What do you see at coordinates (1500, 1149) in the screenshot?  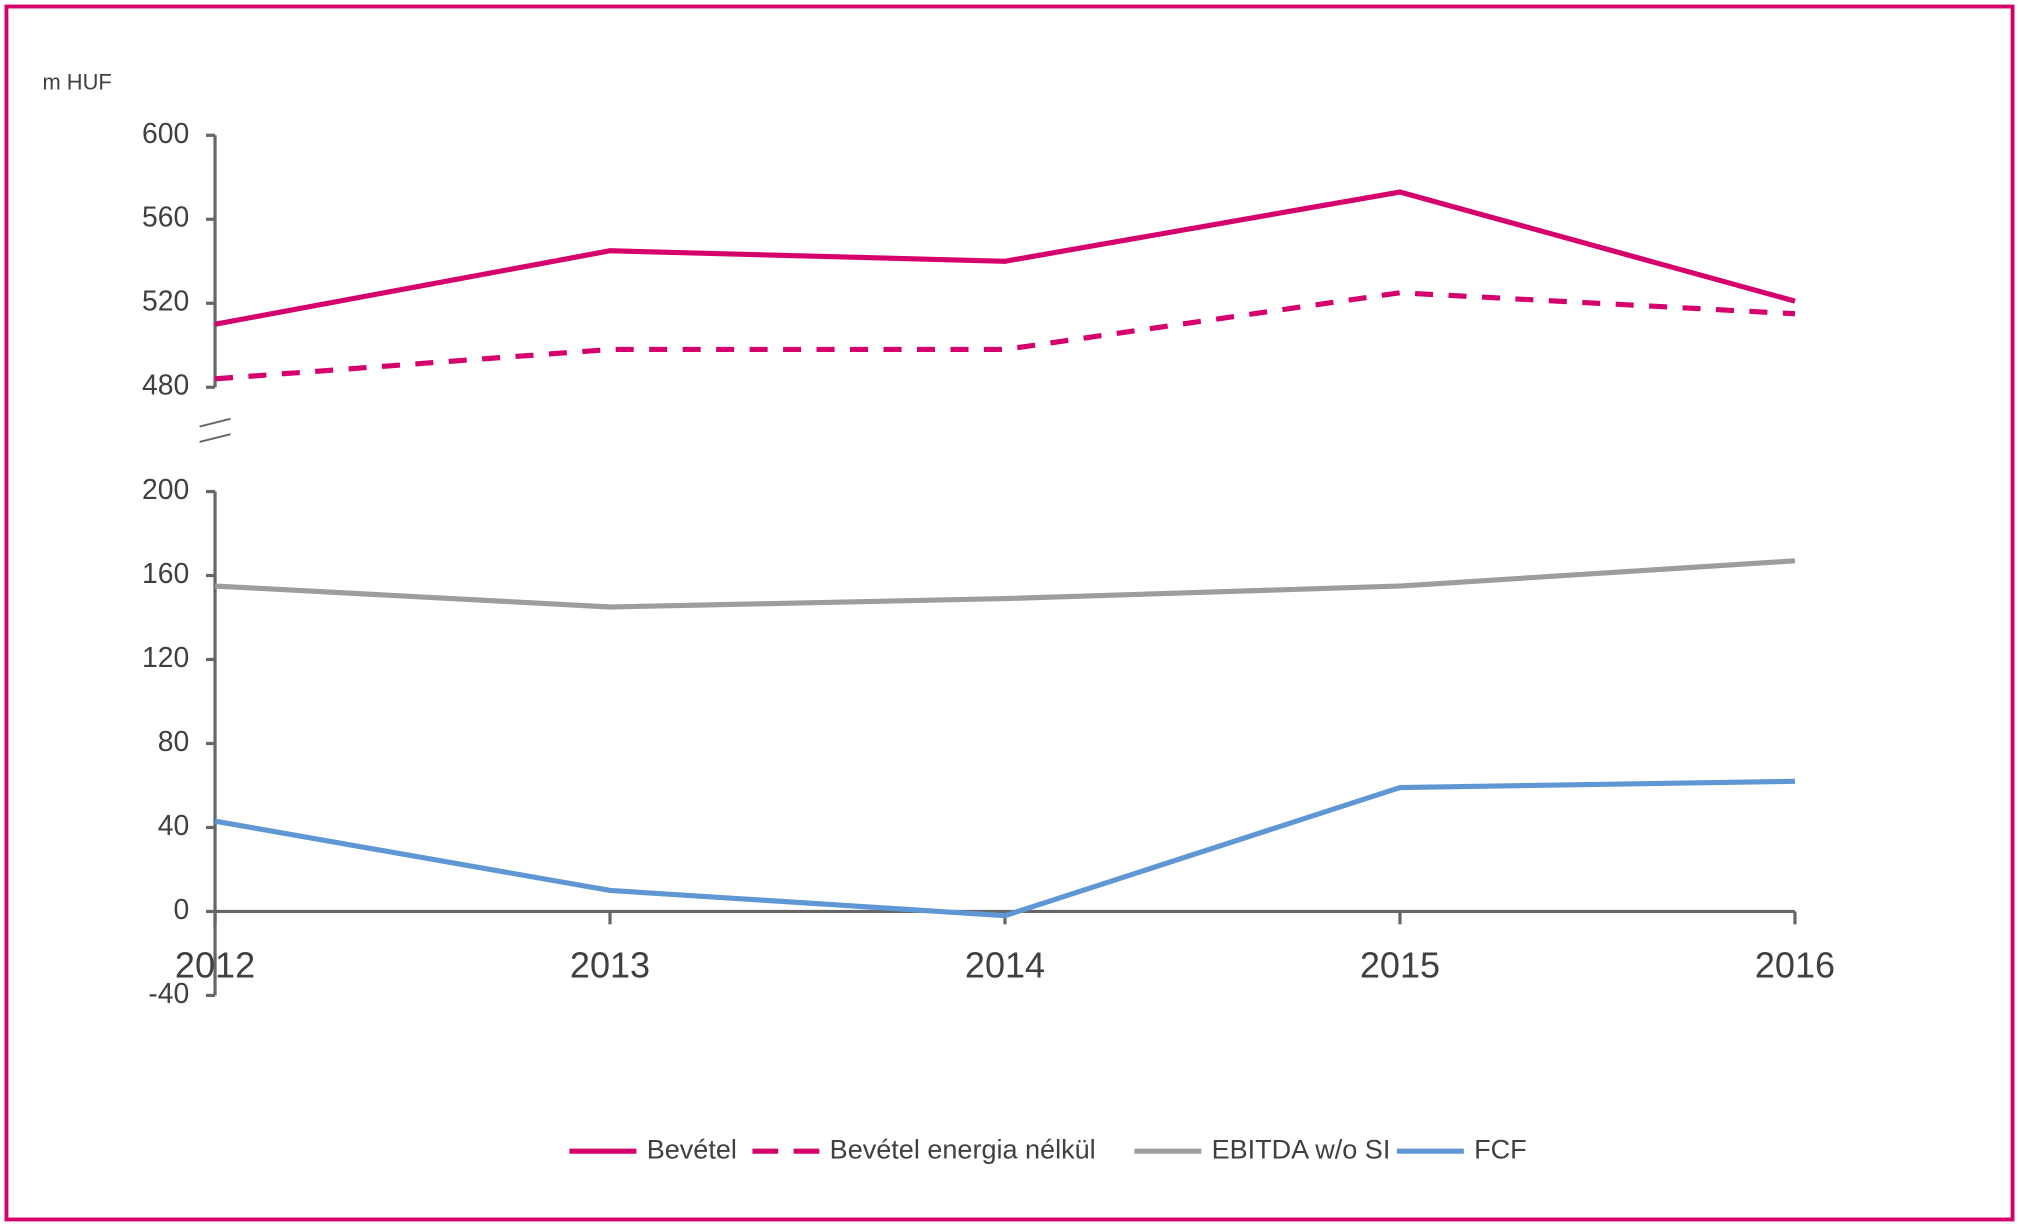 I see `legend-label: FCF` at bounding box center [1500, 1149].